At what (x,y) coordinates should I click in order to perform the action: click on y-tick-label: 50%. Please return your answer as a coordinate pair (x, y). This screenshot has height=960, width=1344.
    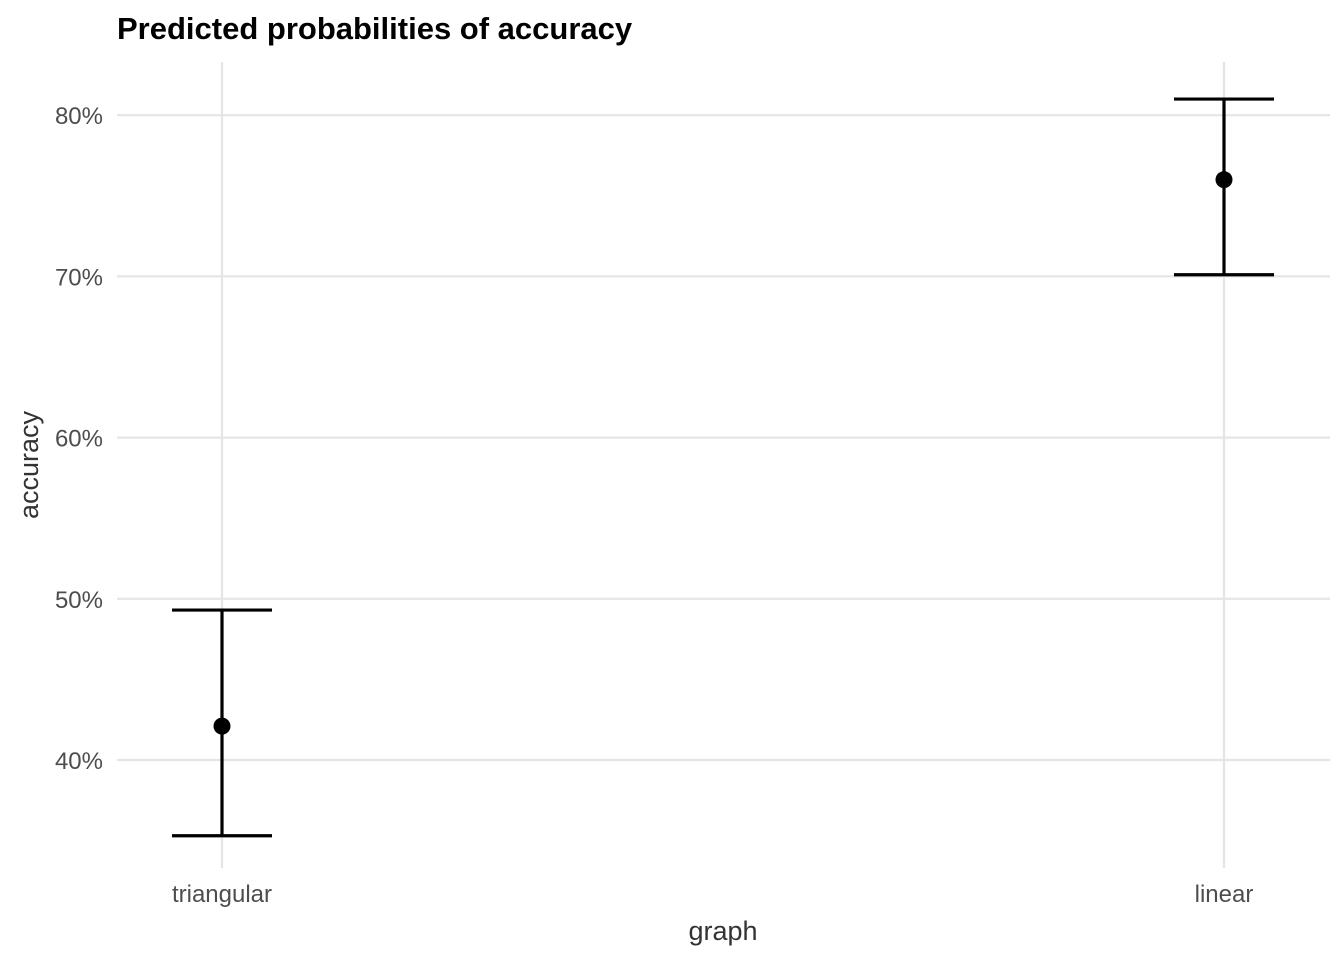
    Looking at the image, I should click on (79, 600).